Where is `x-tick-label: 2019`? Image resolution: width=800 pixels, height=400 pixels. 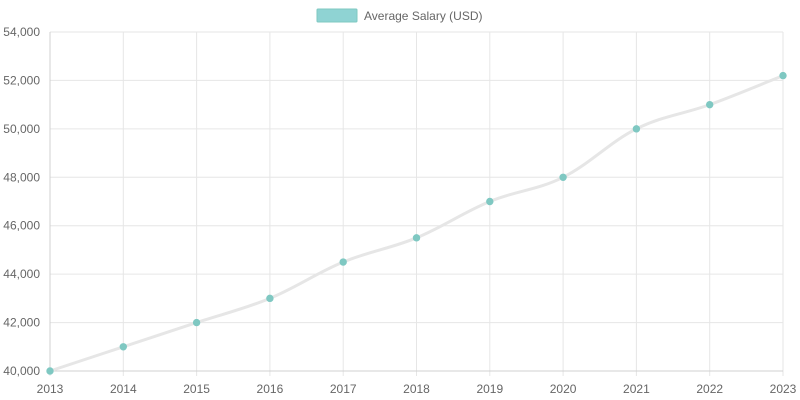
x-tick-label: 2019 is located at coordinates (489, 389).